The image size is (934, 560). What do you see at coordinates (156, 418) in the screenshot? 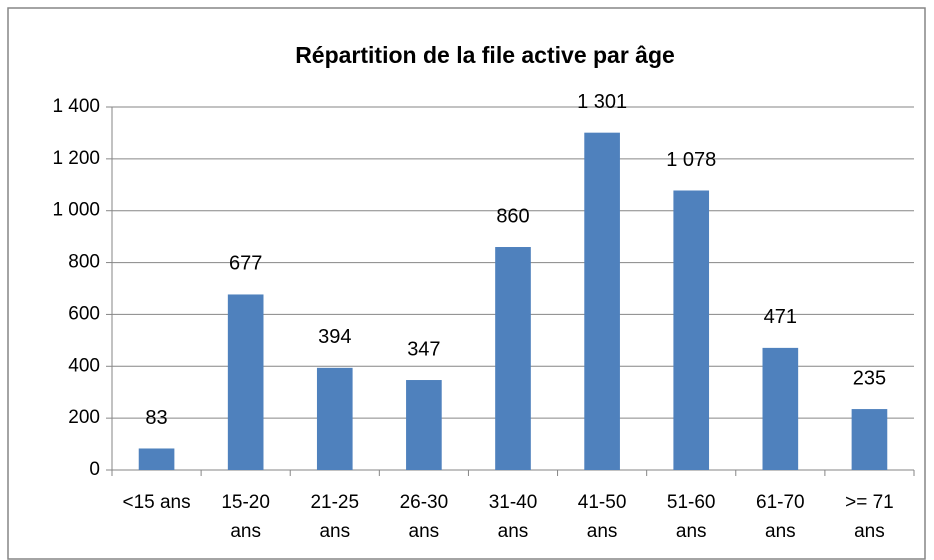
I see `data-label: 83` at bounding box center [156, 418].